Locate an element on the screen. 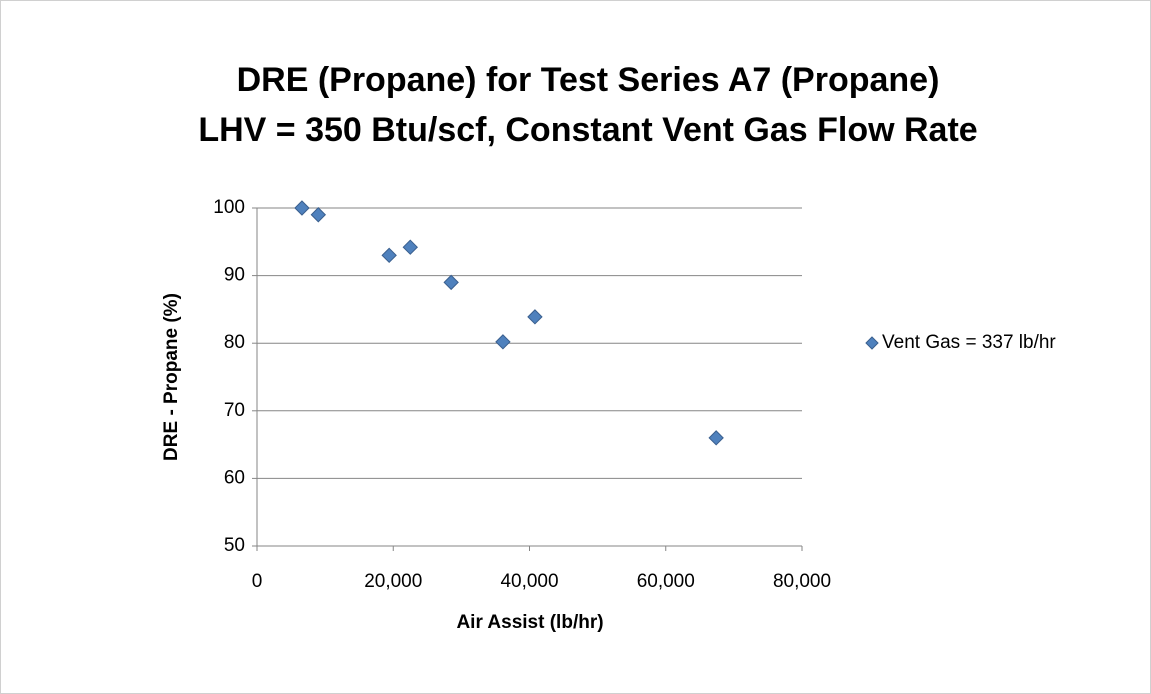 This screenshot has height=694, width=1151. x-tick-label: 0 is located at coordinates (257, 581).